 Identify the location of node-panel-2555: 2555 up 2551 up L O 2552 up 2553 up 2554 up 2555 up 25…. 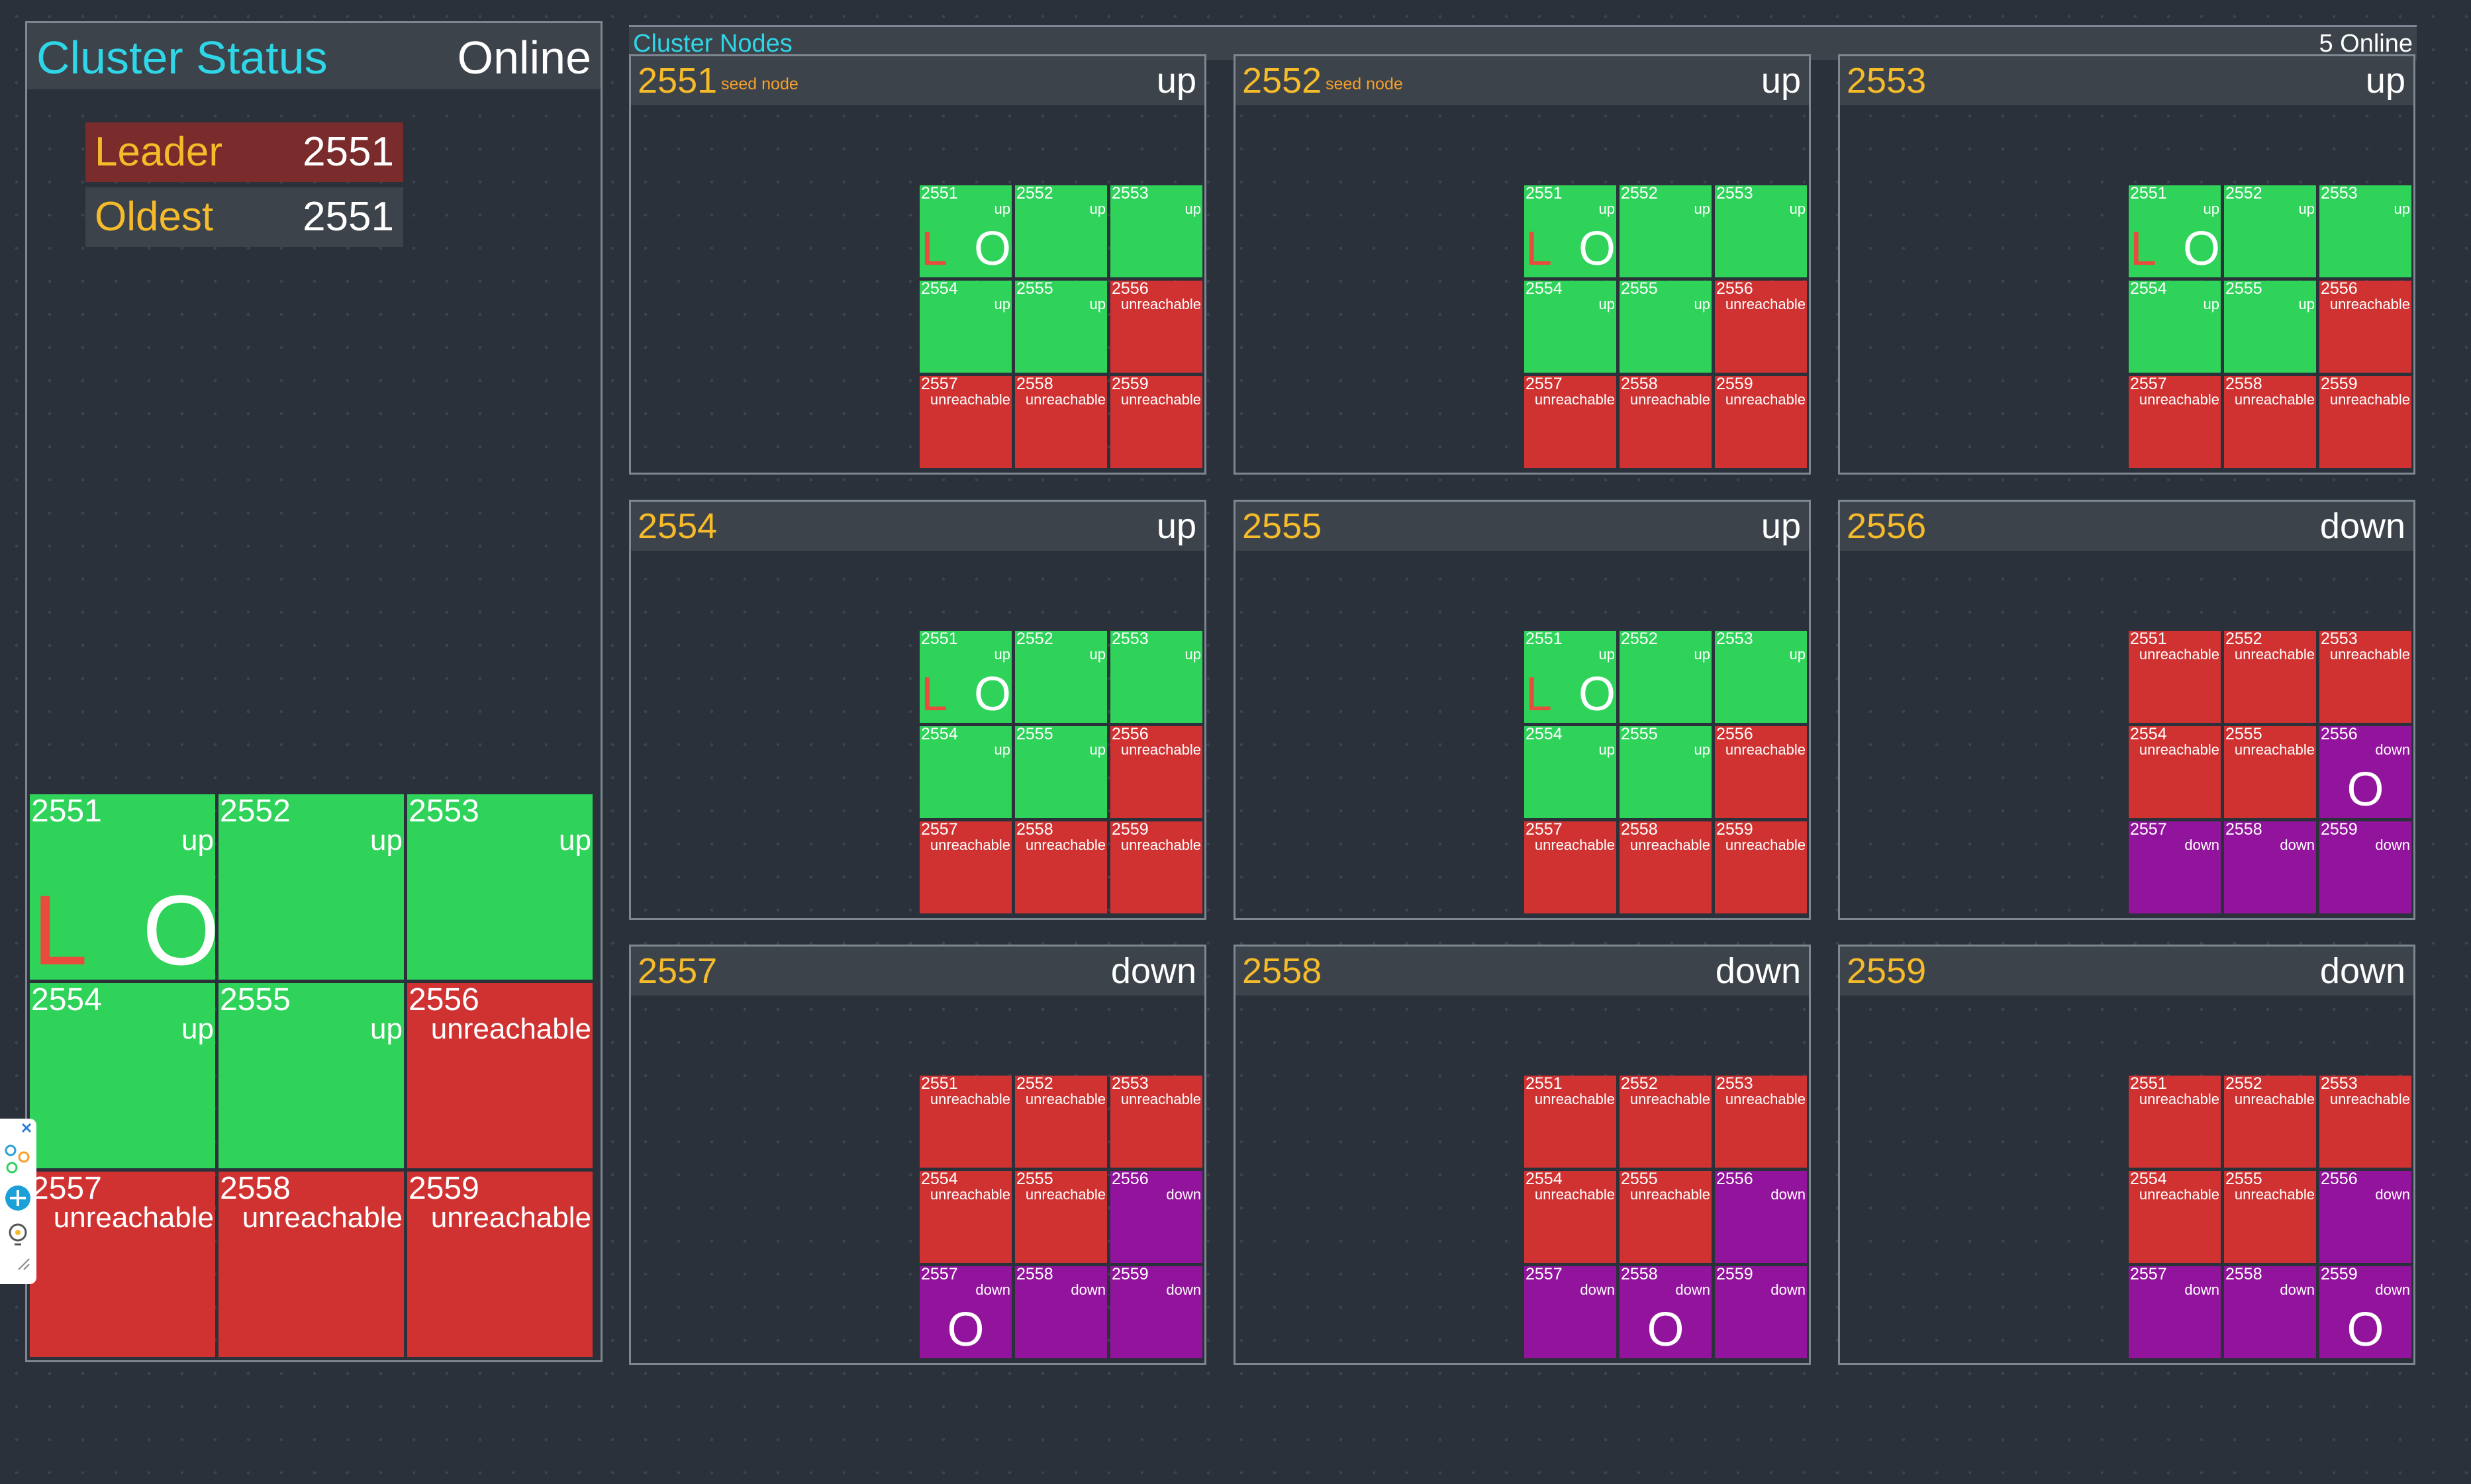
(1523, 710).